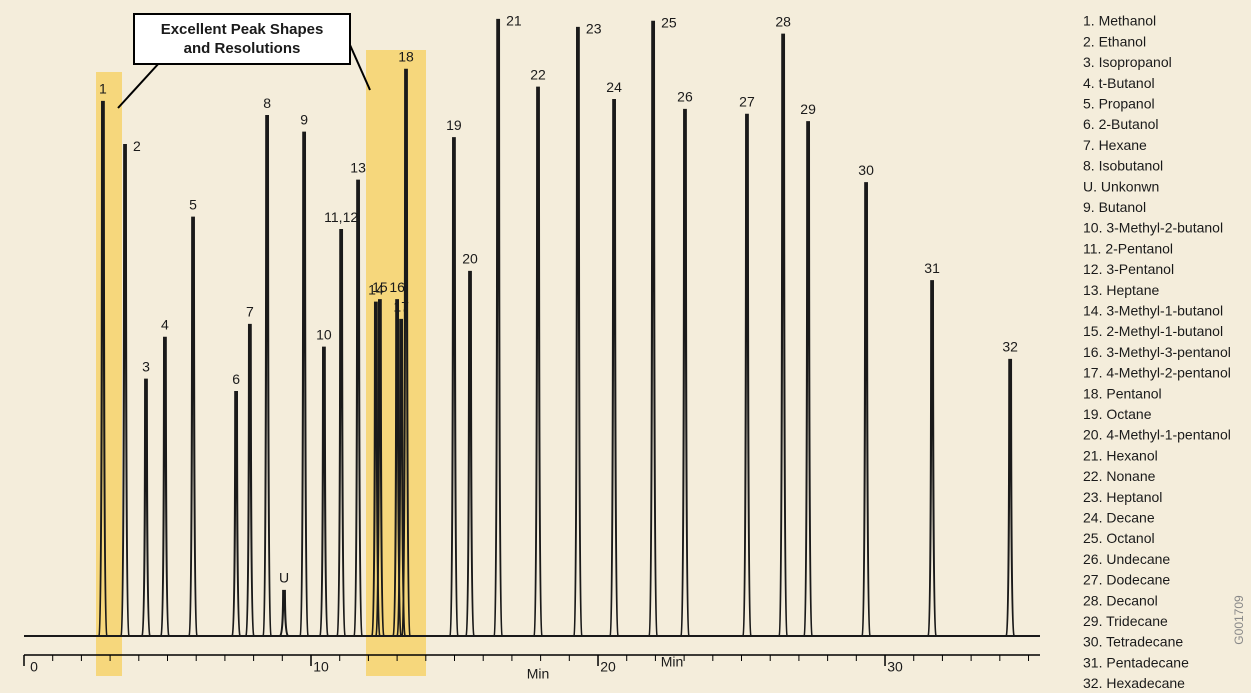  I want to click on legend-entry: 12. 3-Pentanol, so click(1128, 269).